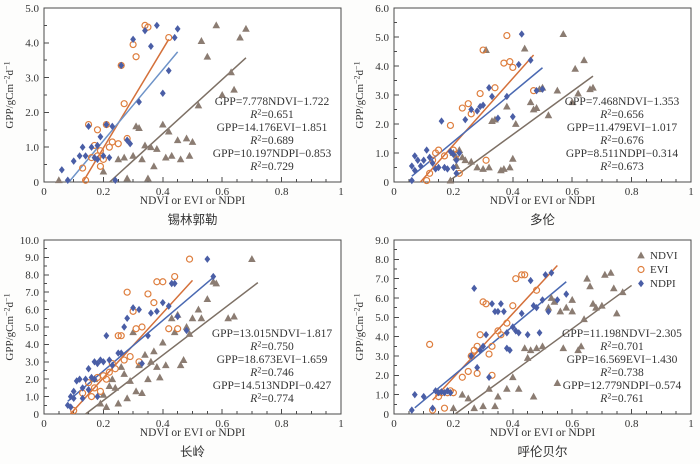 The width and height of the screenshot is (700, 464). I want to click on ndvi-legend-icon, so click(641, 255).